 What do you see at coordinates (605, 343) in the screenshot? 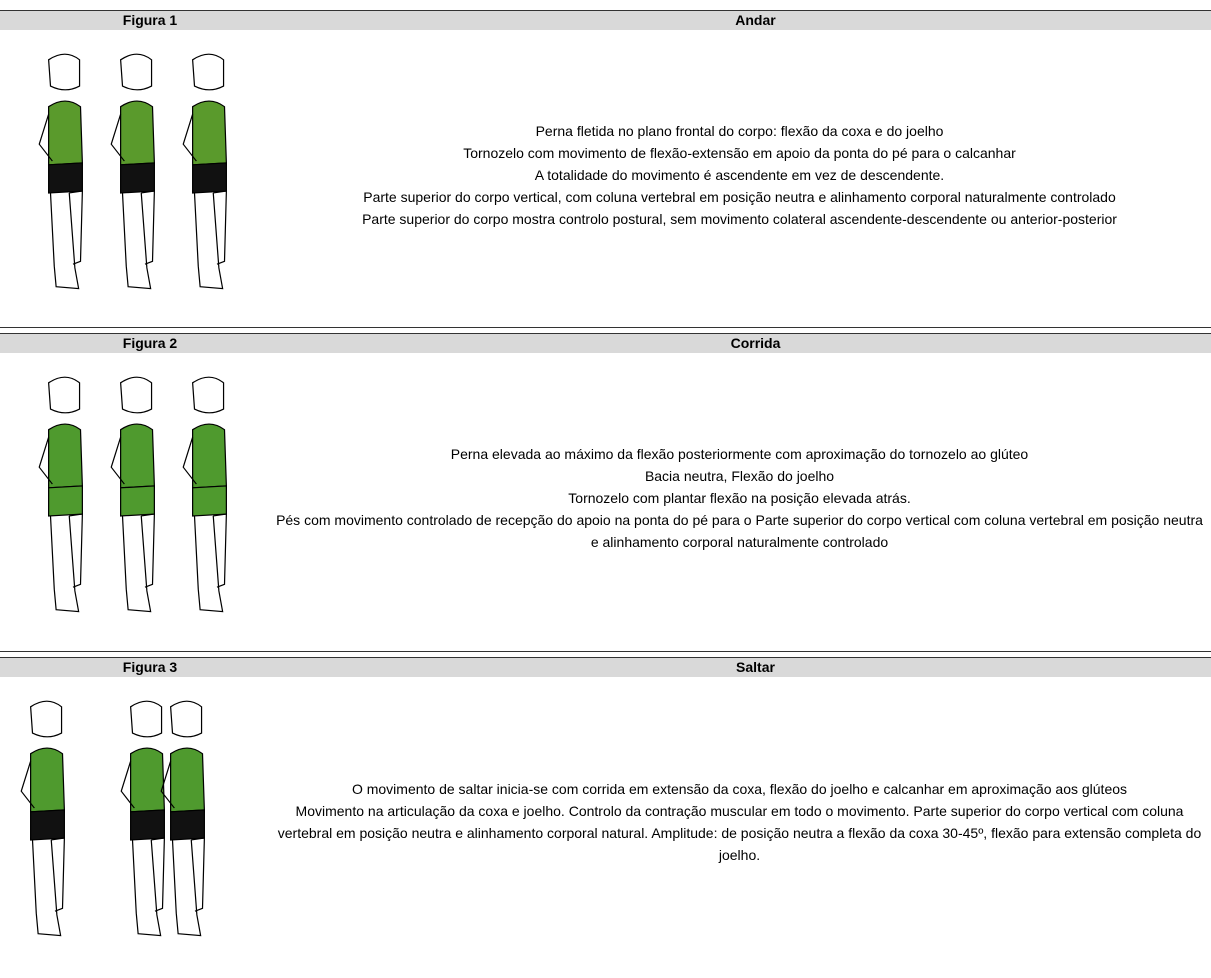
I see `section-header: Figura 2 Corrida` at bounding box center [605, 343].